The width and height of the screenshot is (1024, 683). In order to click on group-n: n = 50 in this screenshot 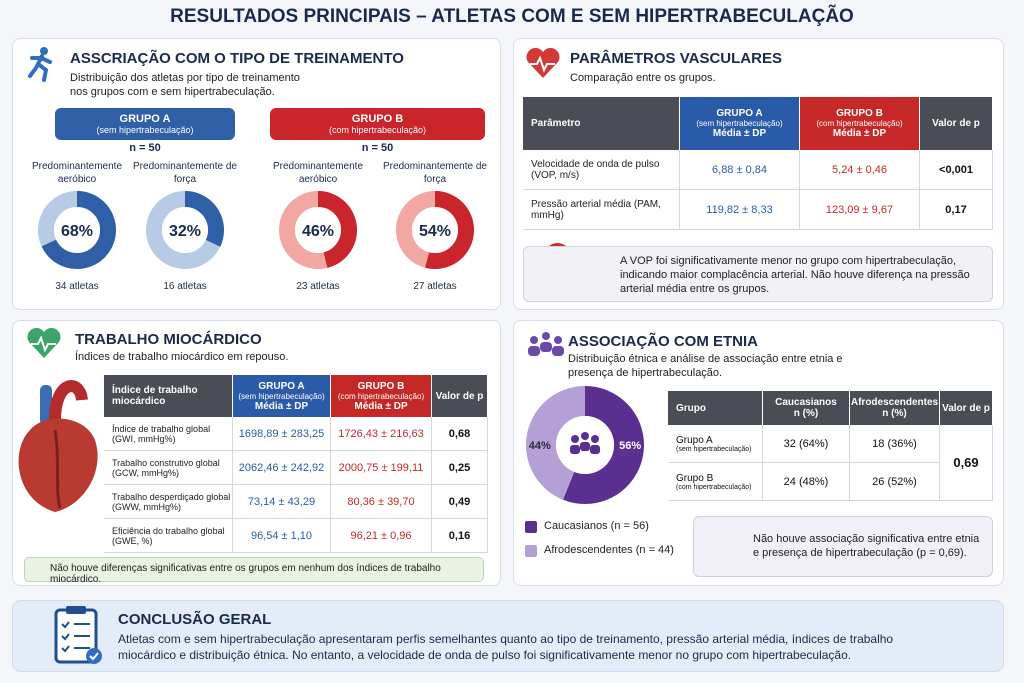, I will do `click(145, 148)`.